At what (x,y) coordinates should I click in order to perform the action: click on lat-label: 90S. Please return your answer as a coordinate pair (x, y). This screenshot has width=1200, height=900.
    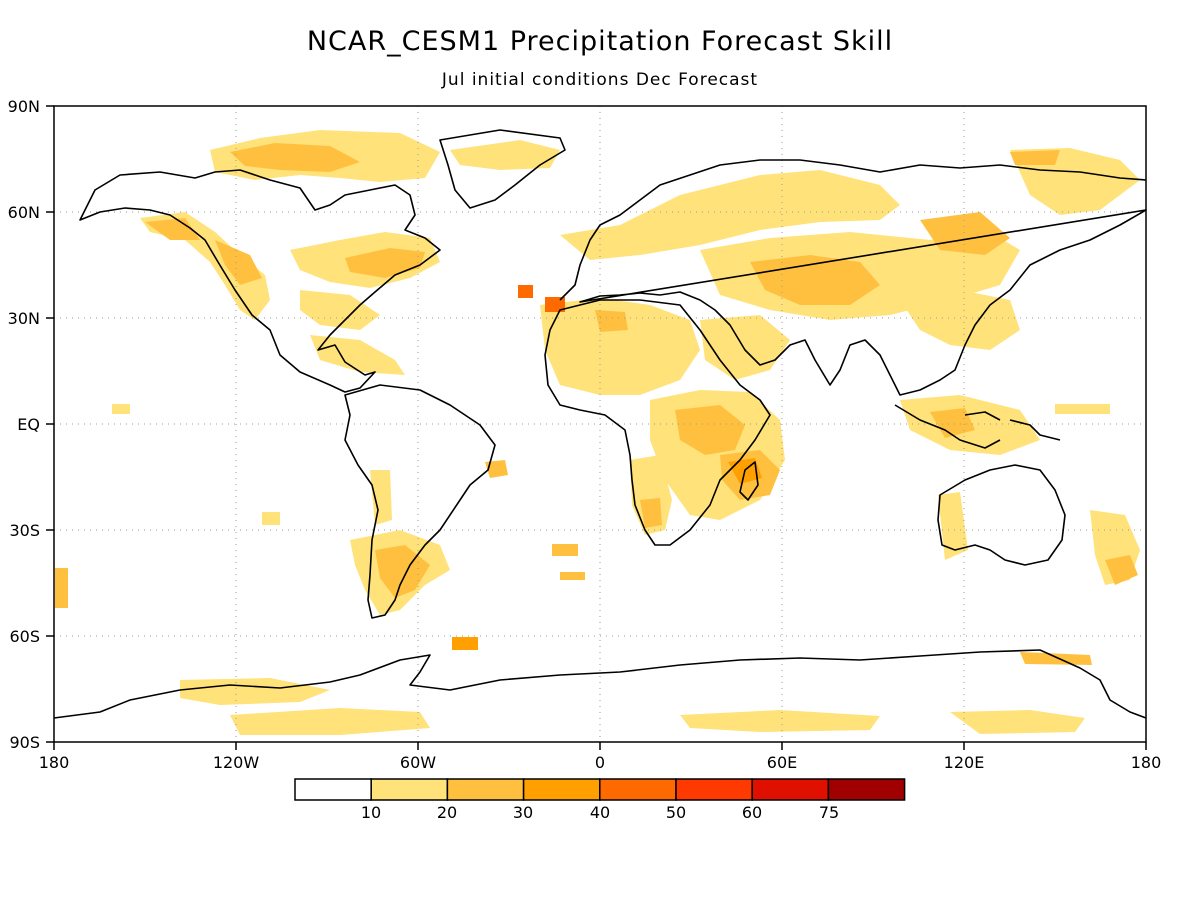
    Looking at the image, I should click on (24, 742).